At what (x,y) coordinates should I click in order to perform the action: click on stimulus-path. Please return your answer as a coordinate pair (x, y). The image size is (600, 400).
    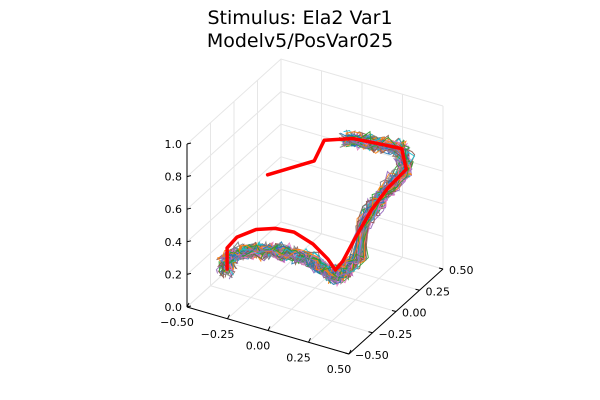
    Looking at the image, I should click on (316, 204).